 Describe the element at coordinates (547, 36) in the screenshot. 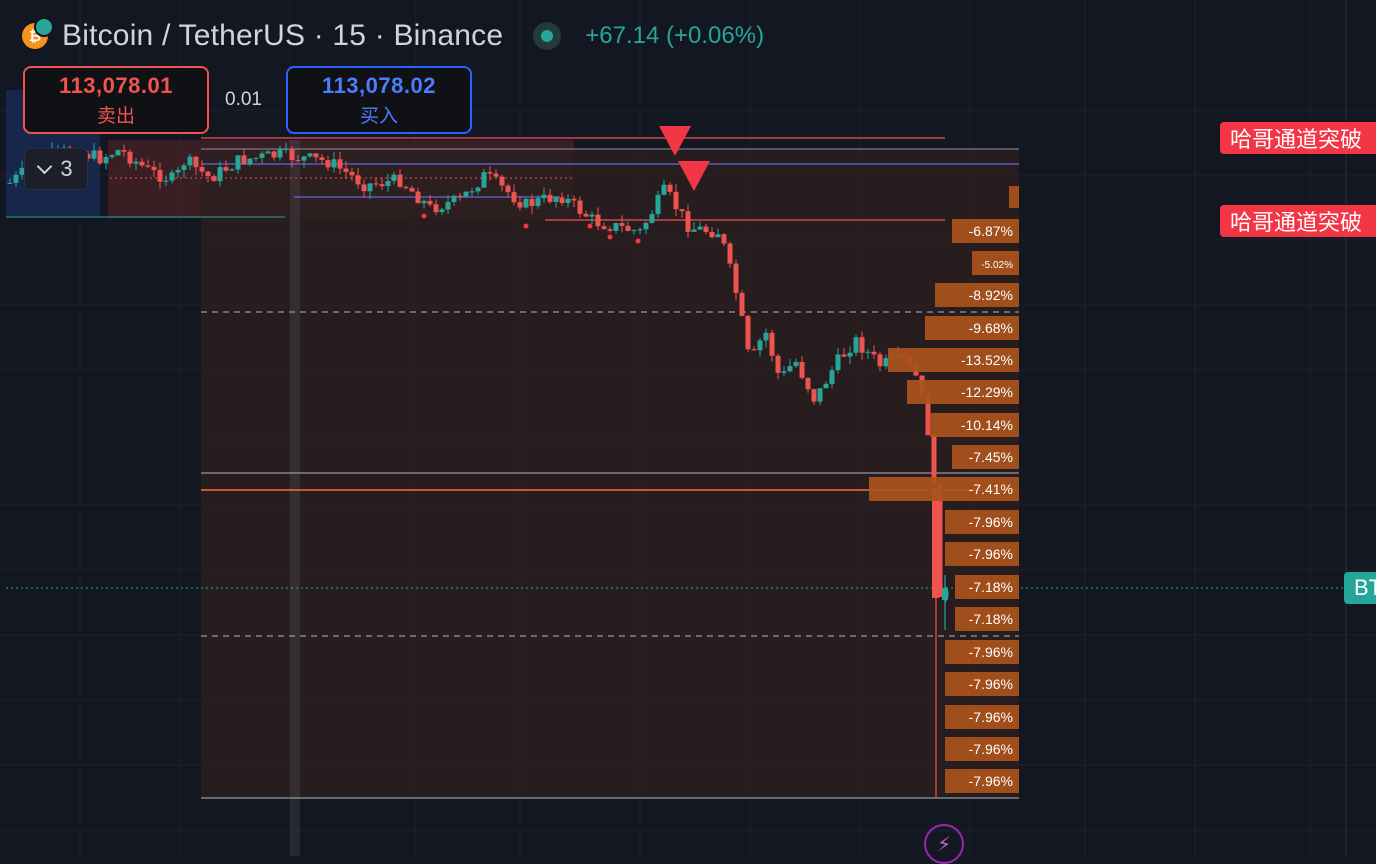

I see `status-dot-icon` at that location.